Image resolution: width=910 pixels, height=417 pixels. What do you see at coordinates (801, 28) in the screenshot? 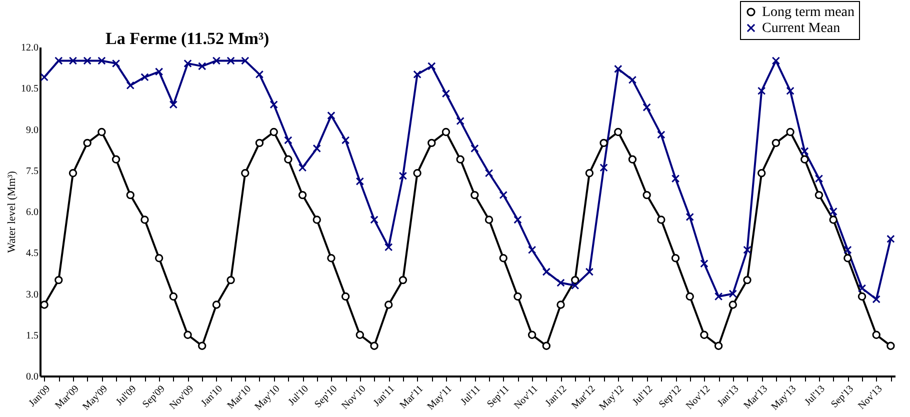
I see `legend-label: Current Mean` at bounding box center [801, 28].